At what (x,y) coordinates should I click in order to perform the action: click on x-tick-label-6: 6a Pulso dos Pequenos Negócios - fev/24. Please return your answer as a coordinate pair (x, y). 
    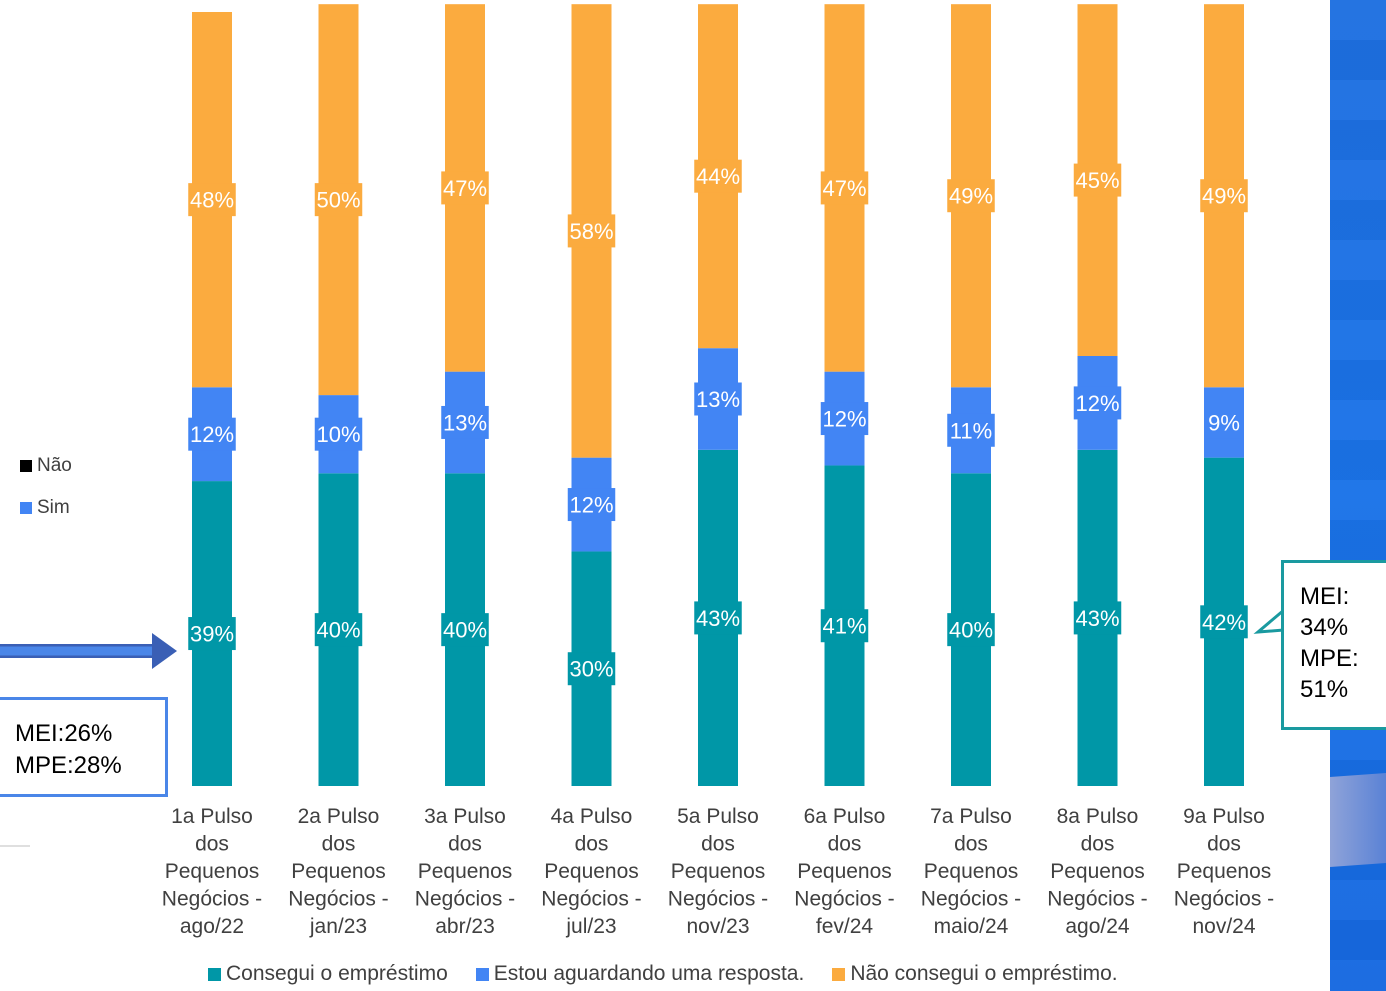
    Looking at the image, I should click on (844, 871).